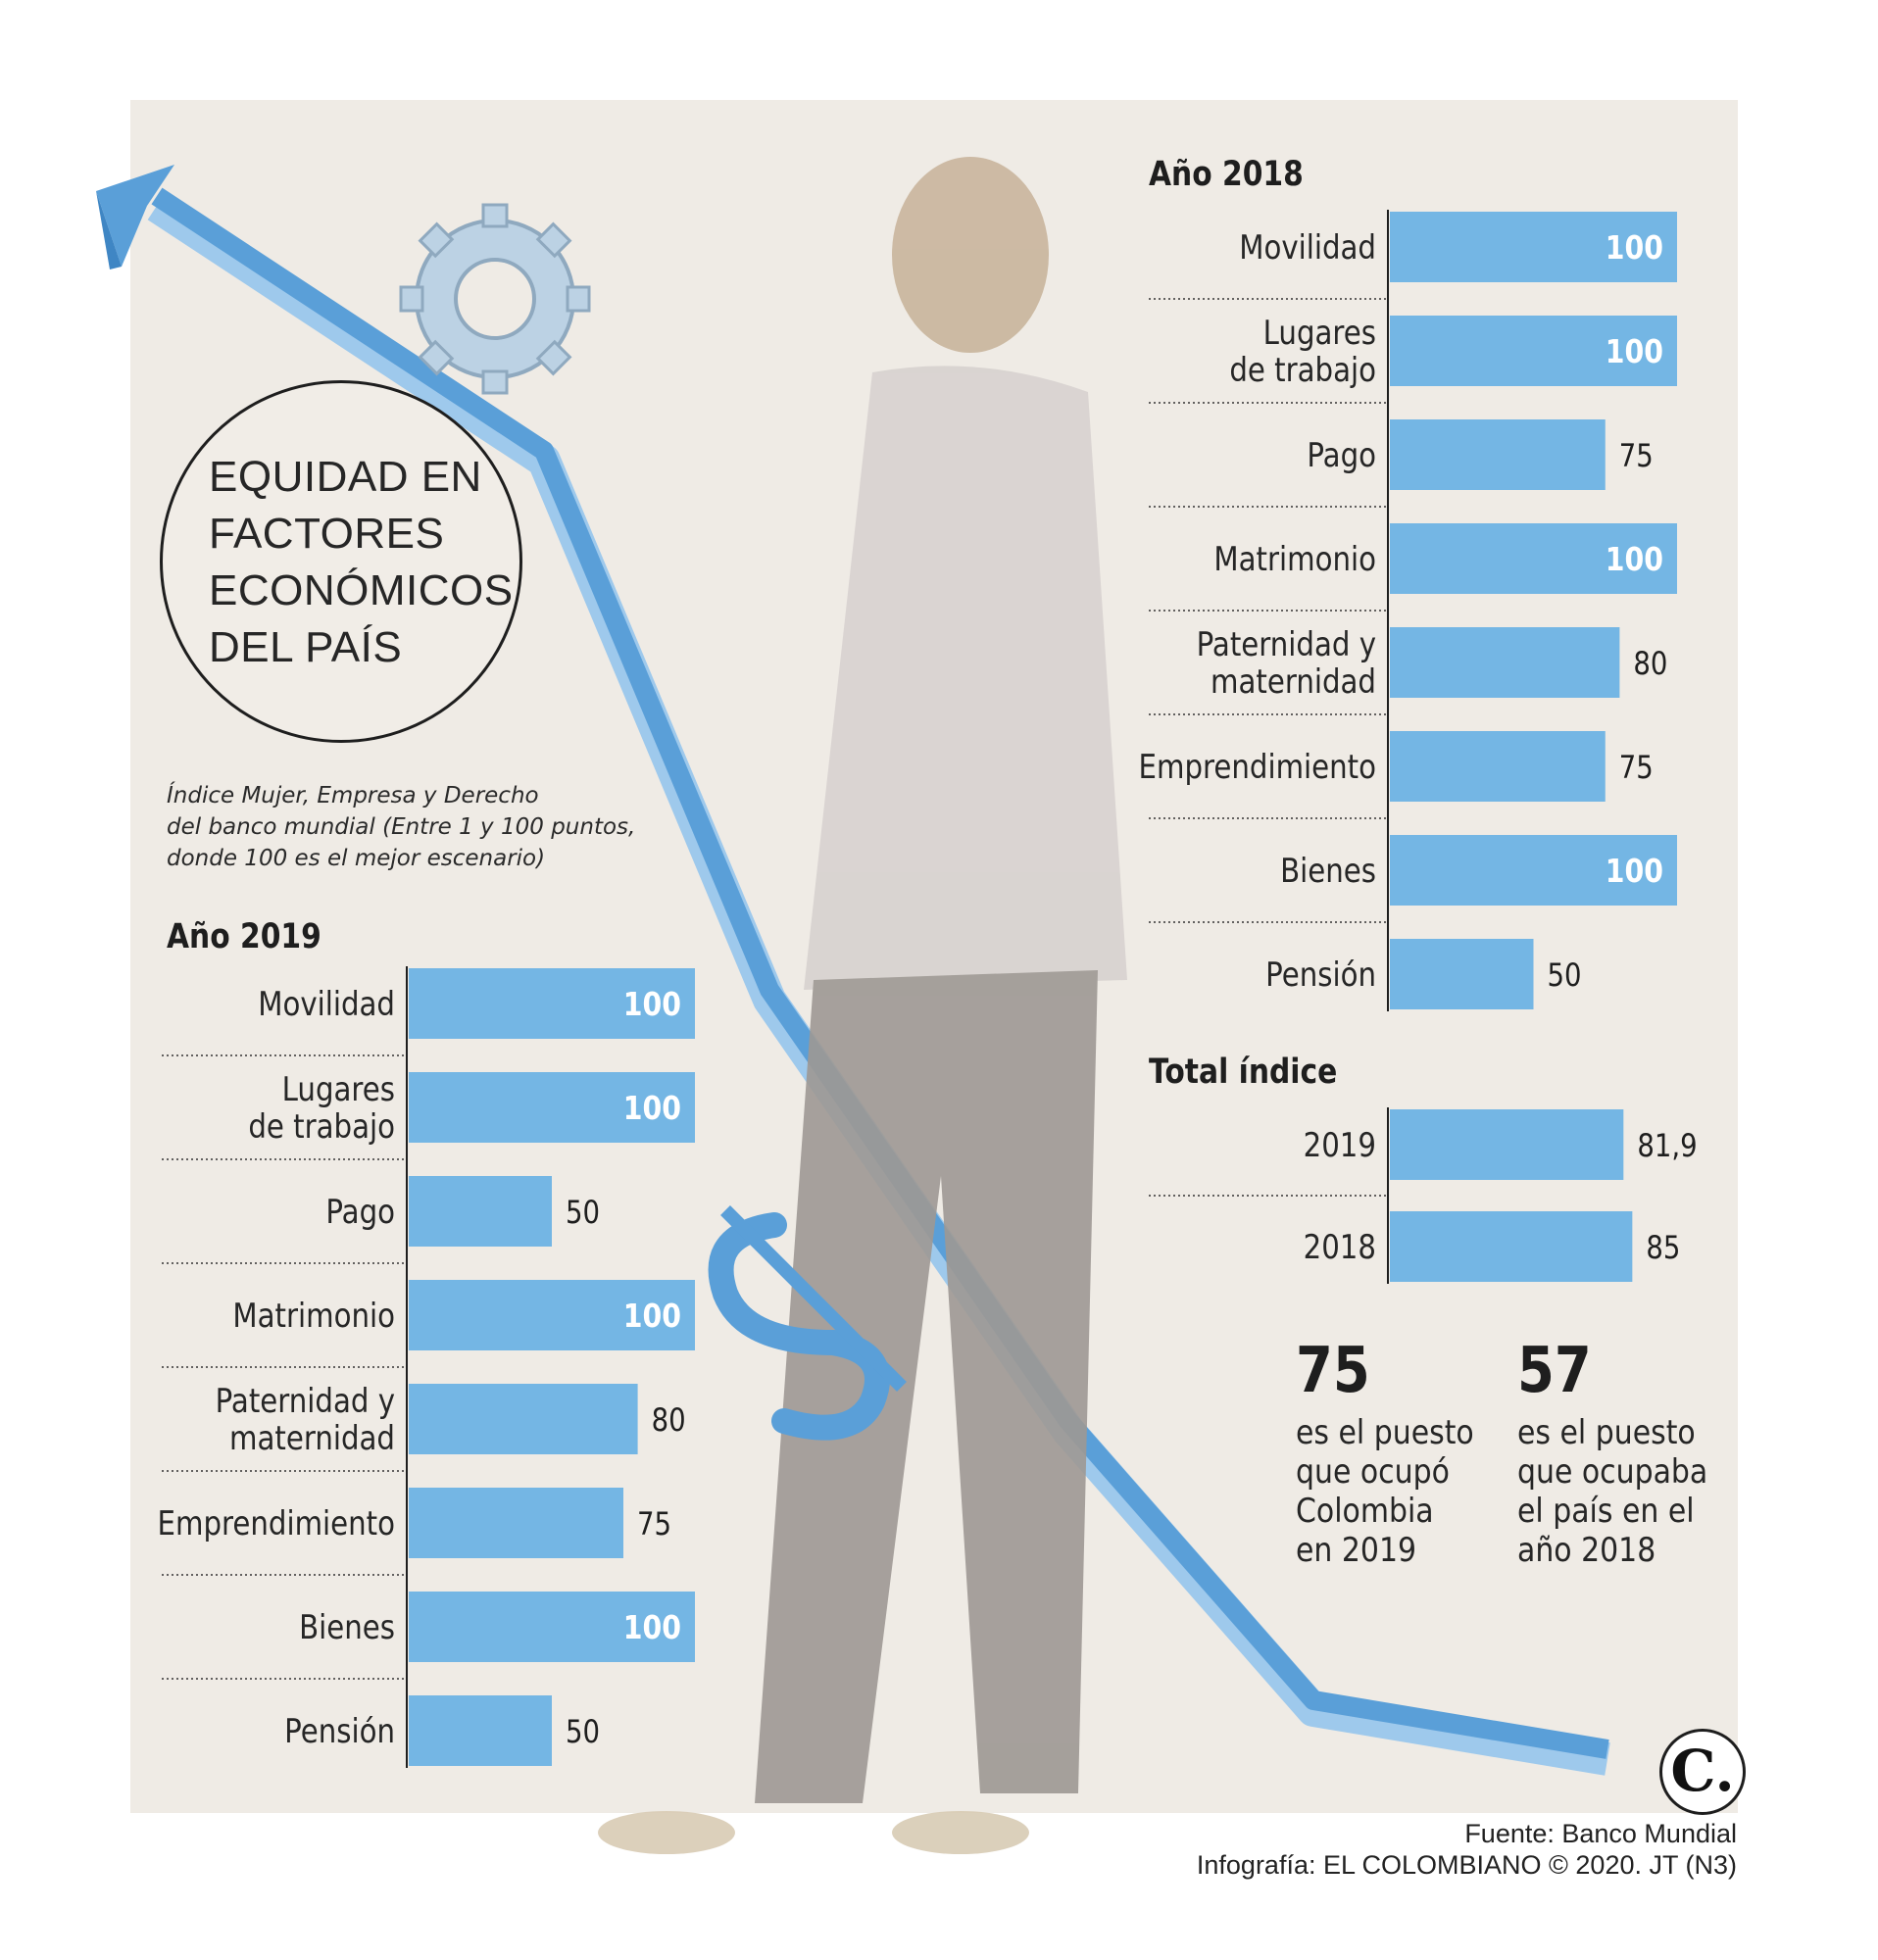  What do you see at coordinates (1703, 1772) in the screenshot?
I see `el-colombiano-logo: C.` at bounding box center [1703, 1772].